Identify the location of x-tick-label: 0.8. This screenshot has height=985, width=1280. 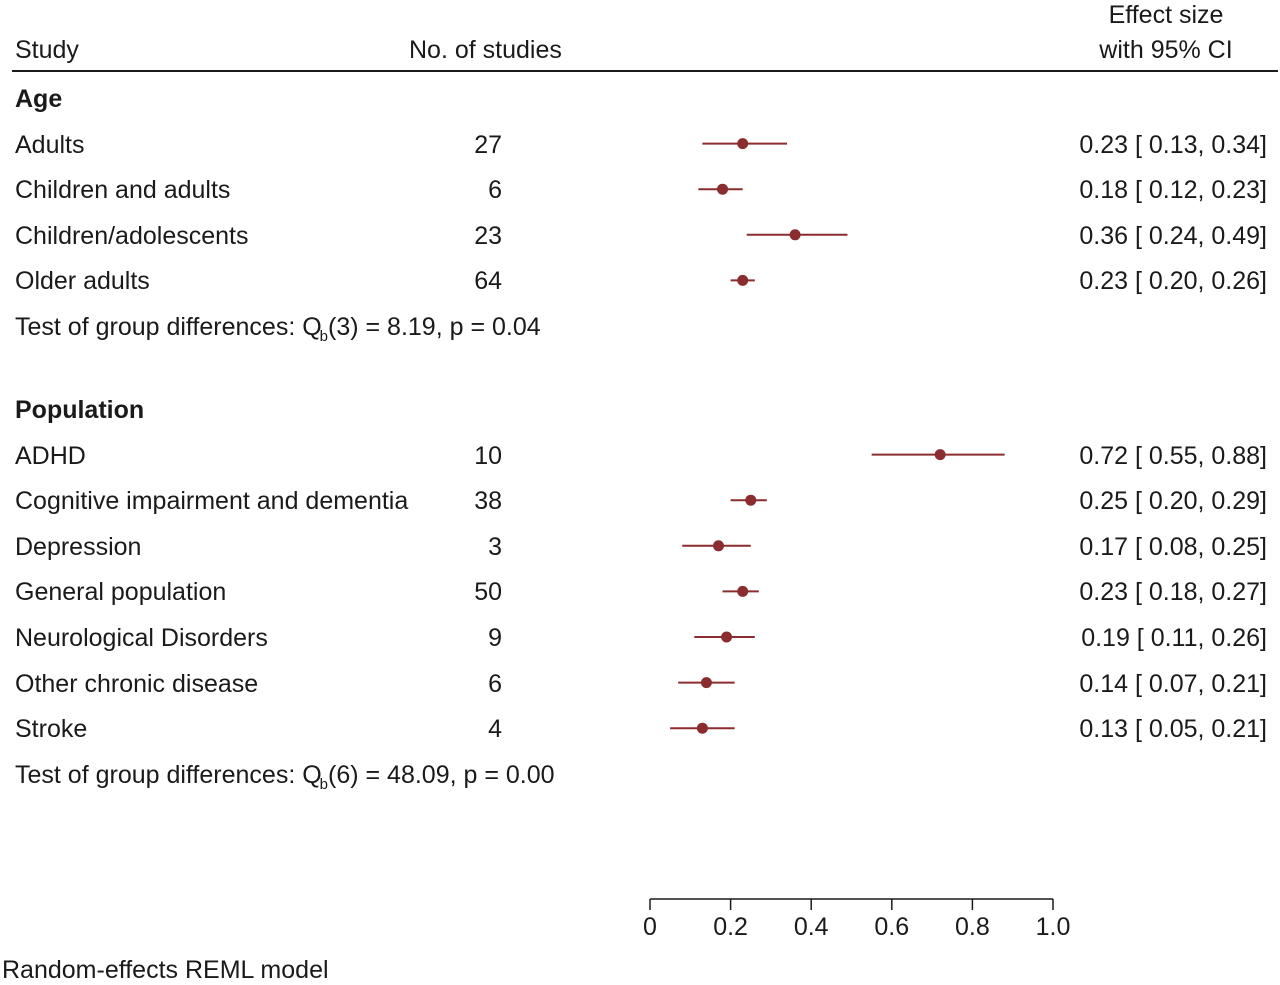
(972, 927).